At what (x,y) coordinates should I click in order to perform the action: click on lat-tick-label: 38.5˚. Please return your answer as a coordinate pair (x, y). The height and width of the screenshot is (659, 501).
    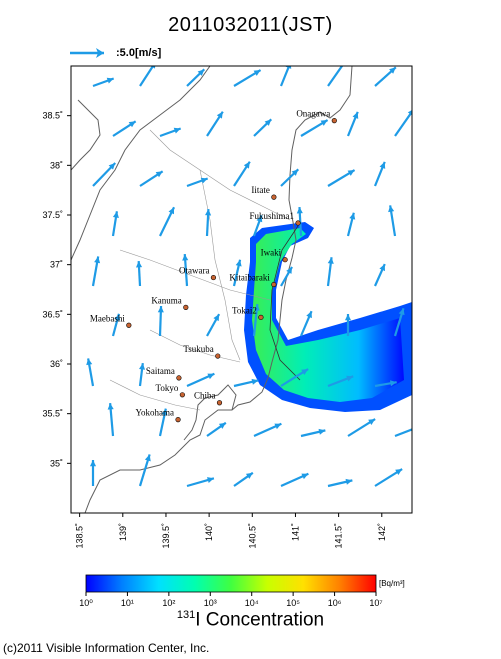
    Looking at the image, I should click on (52, 116).